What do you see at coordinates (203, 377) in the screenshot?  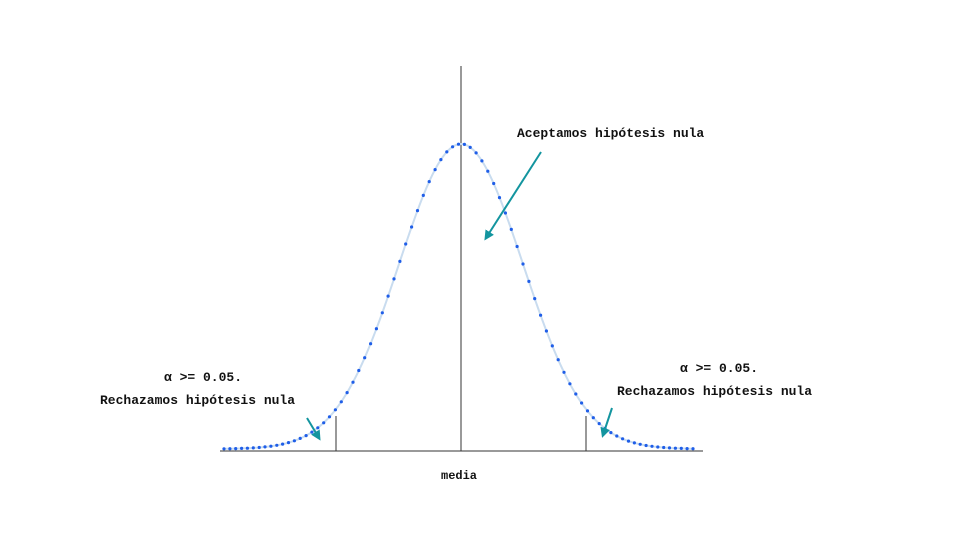 I see `left-alpha-label: α >= 0.05.` at bounding box center [203, 377].